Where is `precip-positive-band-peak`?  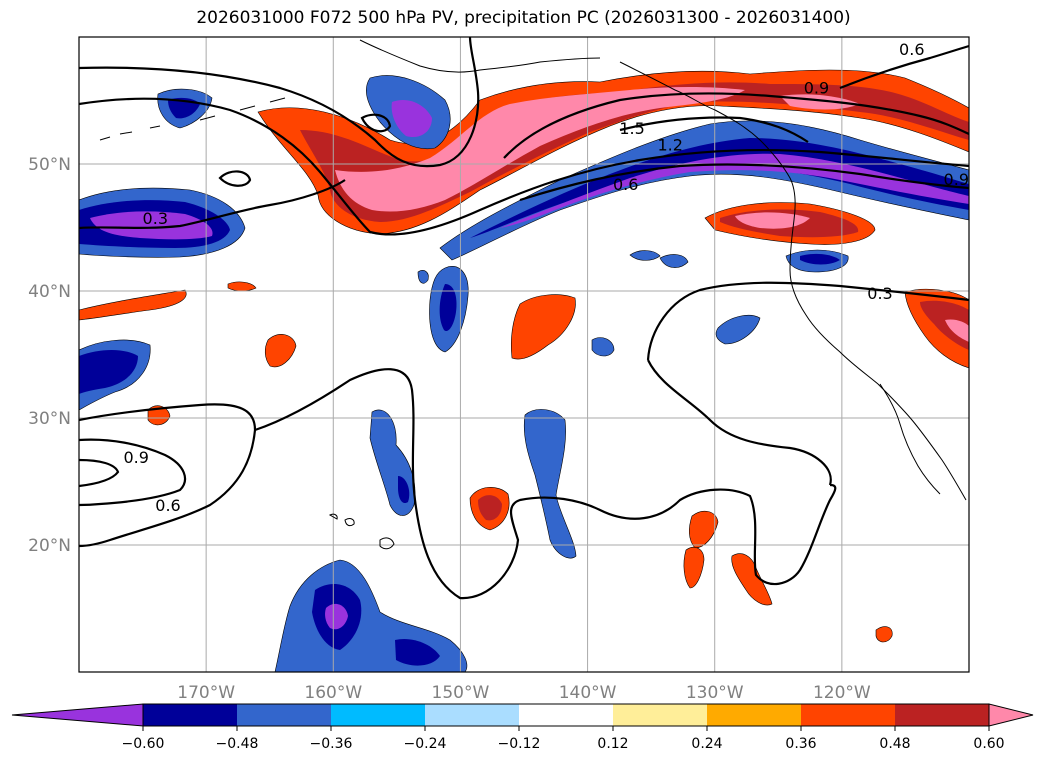
precip-positive-band-peak is located at coordinates (540, 149).